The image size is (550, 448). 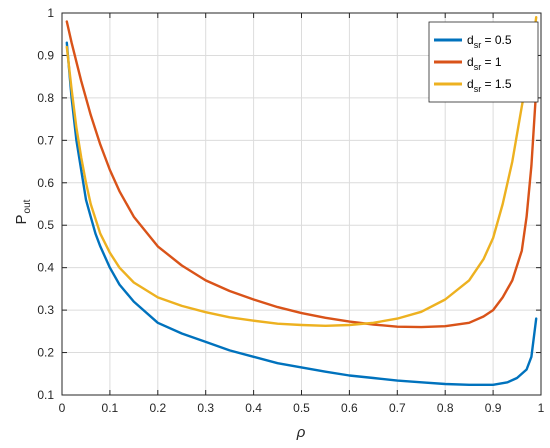 I want to click on y-tick-label: 1, so click(x=50, y=13).